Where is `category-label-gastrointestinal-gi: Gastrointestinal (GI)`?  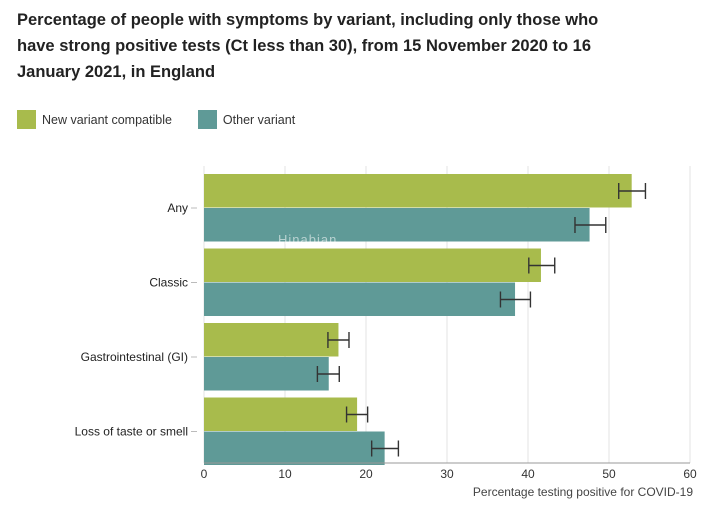
category-label-gastrointestinal-gi: Gastrointestinal (GI) is located at coordinates (134, 357).